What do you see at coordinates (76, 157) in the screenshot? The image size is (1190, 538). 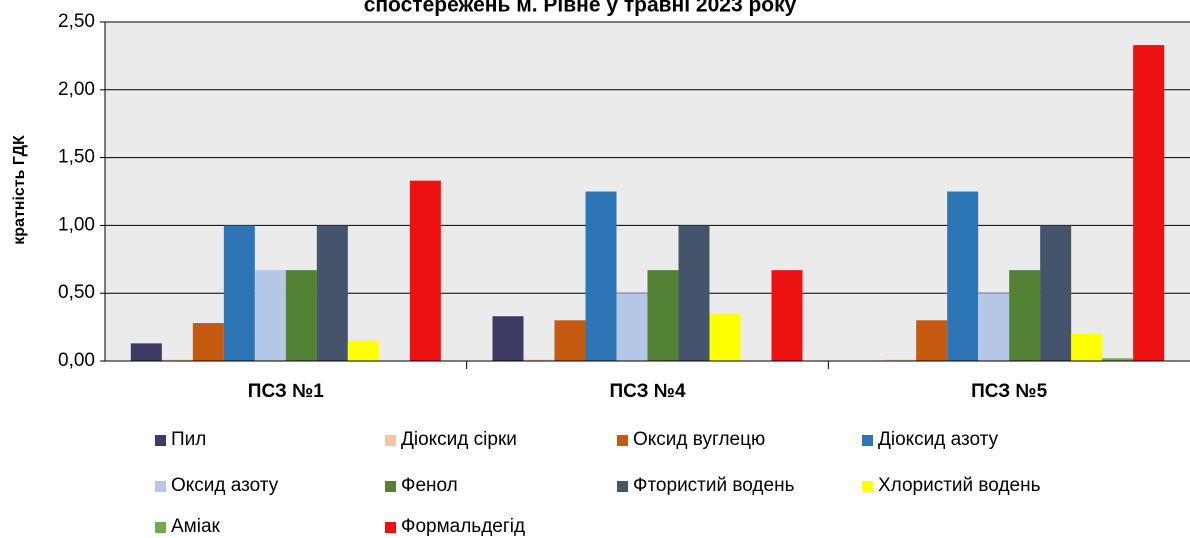 I see `y-tick-label: 1,50` at bounding box center [76, 157].